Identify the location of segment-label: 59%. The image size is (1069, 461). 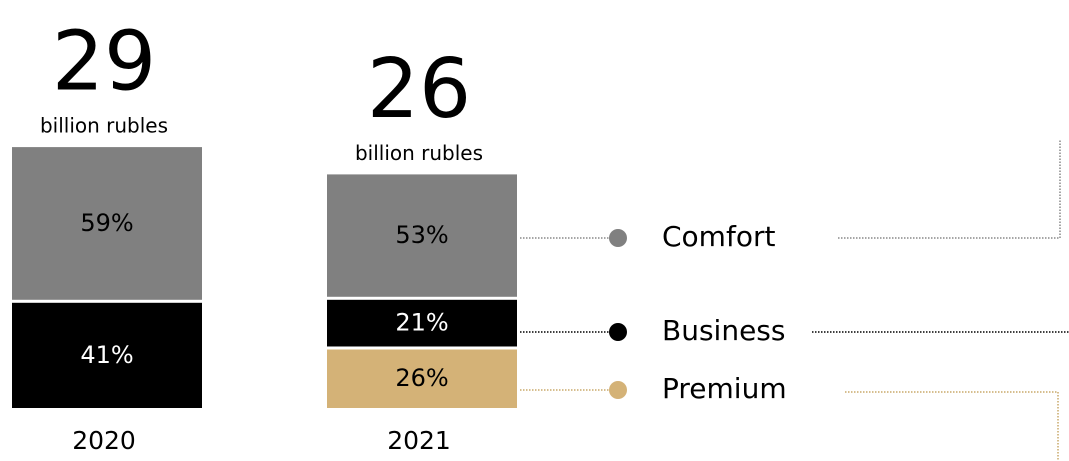
(106, 223).